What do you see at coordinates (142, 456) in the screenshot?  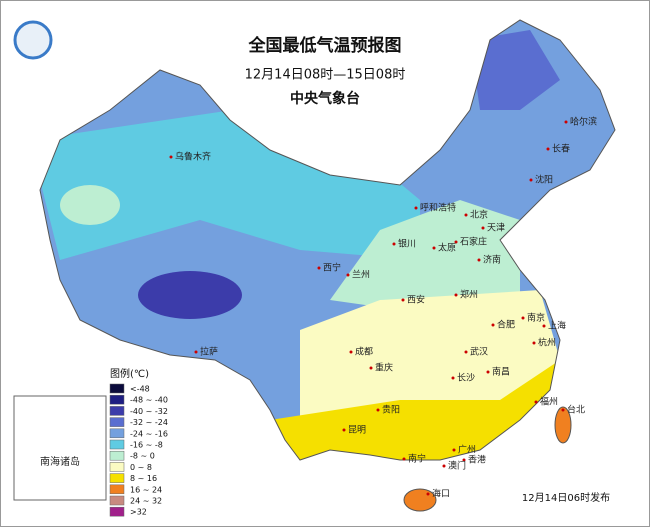 I see `legend-label: -8 ~ 0` at bounding box center [142, 456].